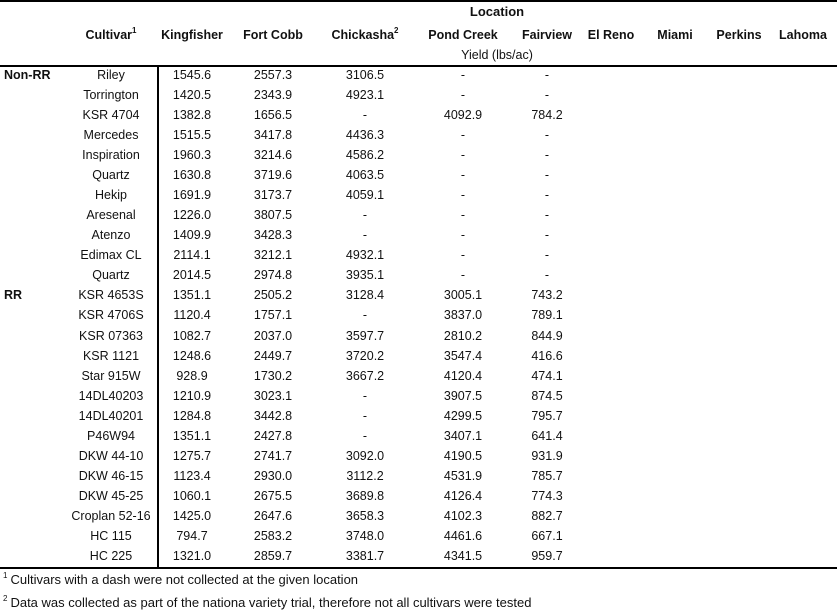 The image size is (837, 615). What do you see at coordinates (192, 75) in the screenshot?
I see `yield-cell: 1545.6` at bounding box center [192, 75].